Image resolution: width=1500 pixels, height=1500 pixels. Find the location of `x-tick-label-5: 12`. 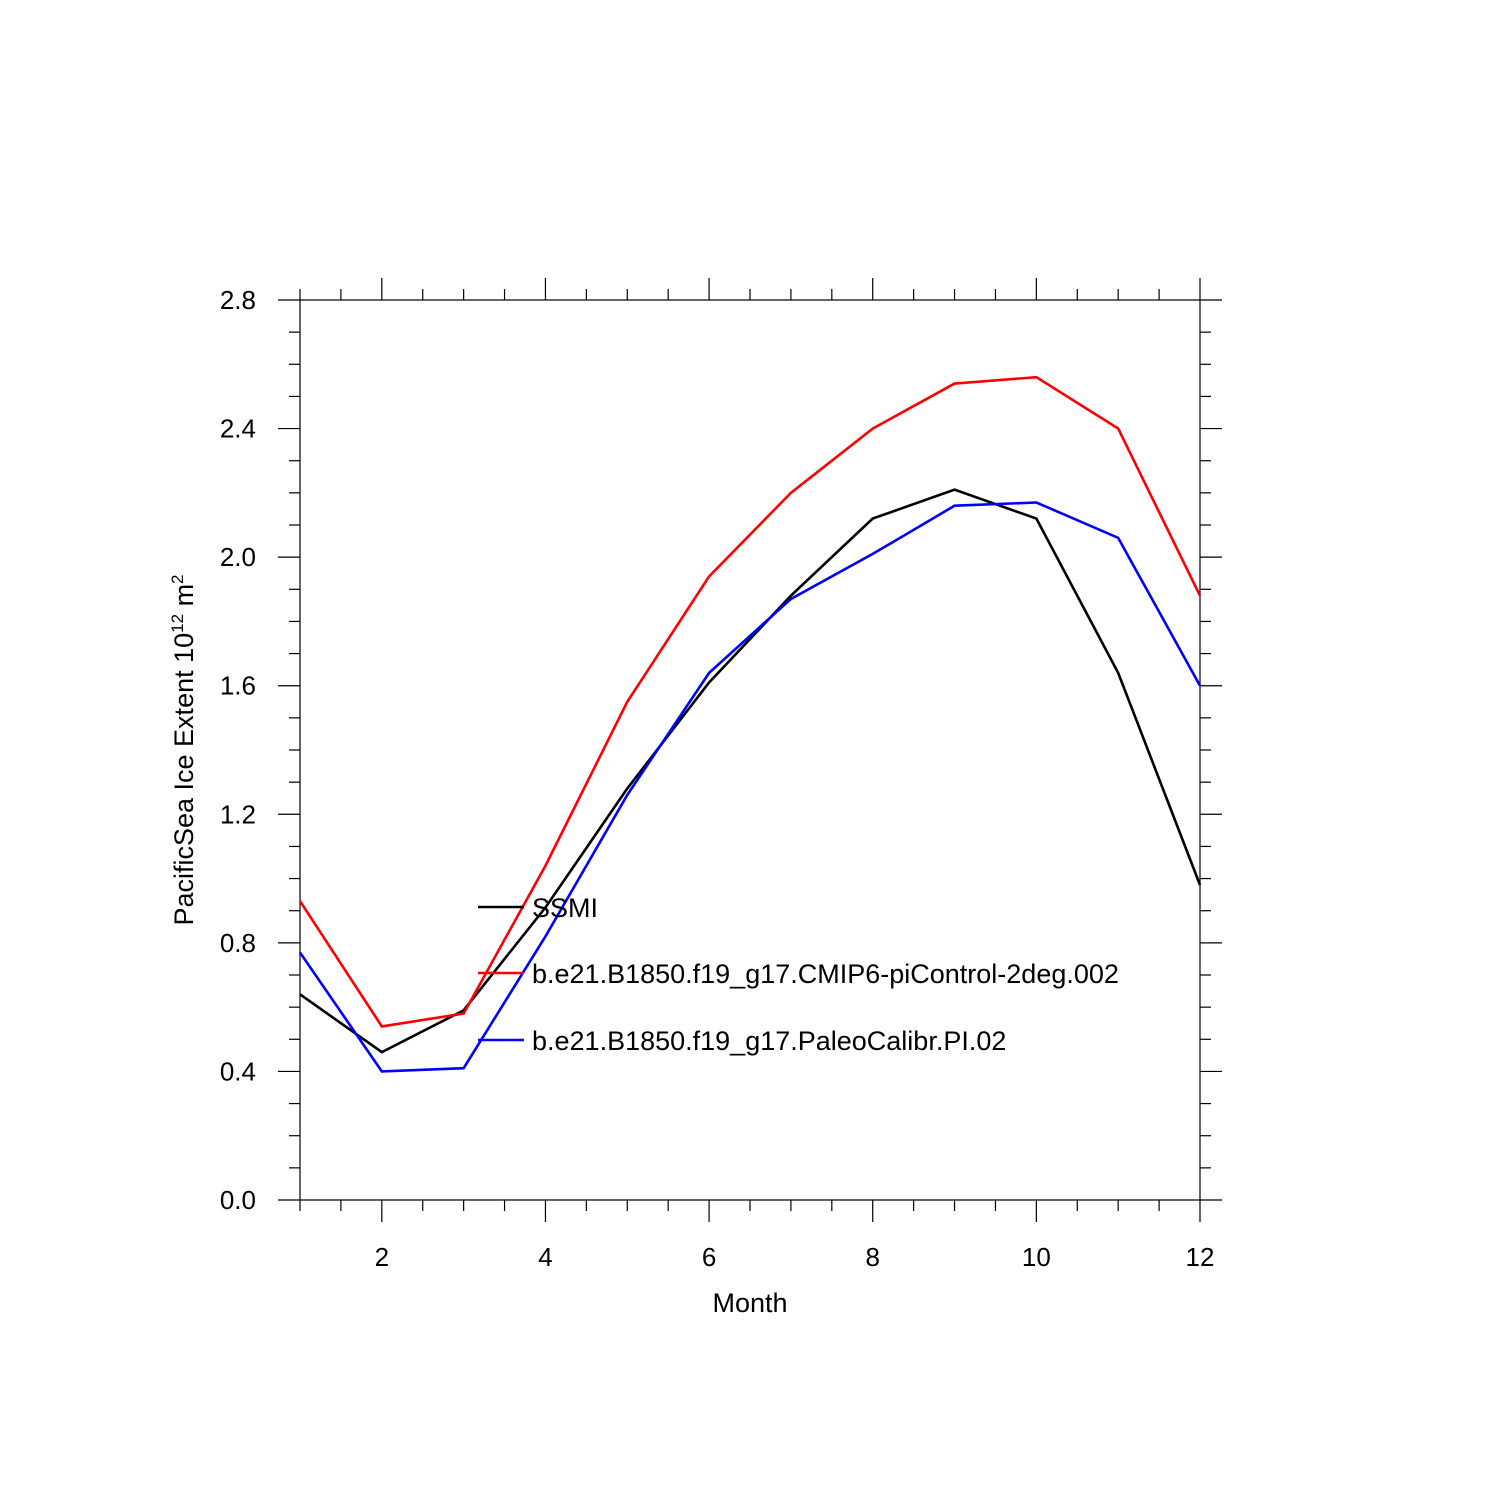

x-tick-label-5: 12 is located at coordinates (1200, 1257).